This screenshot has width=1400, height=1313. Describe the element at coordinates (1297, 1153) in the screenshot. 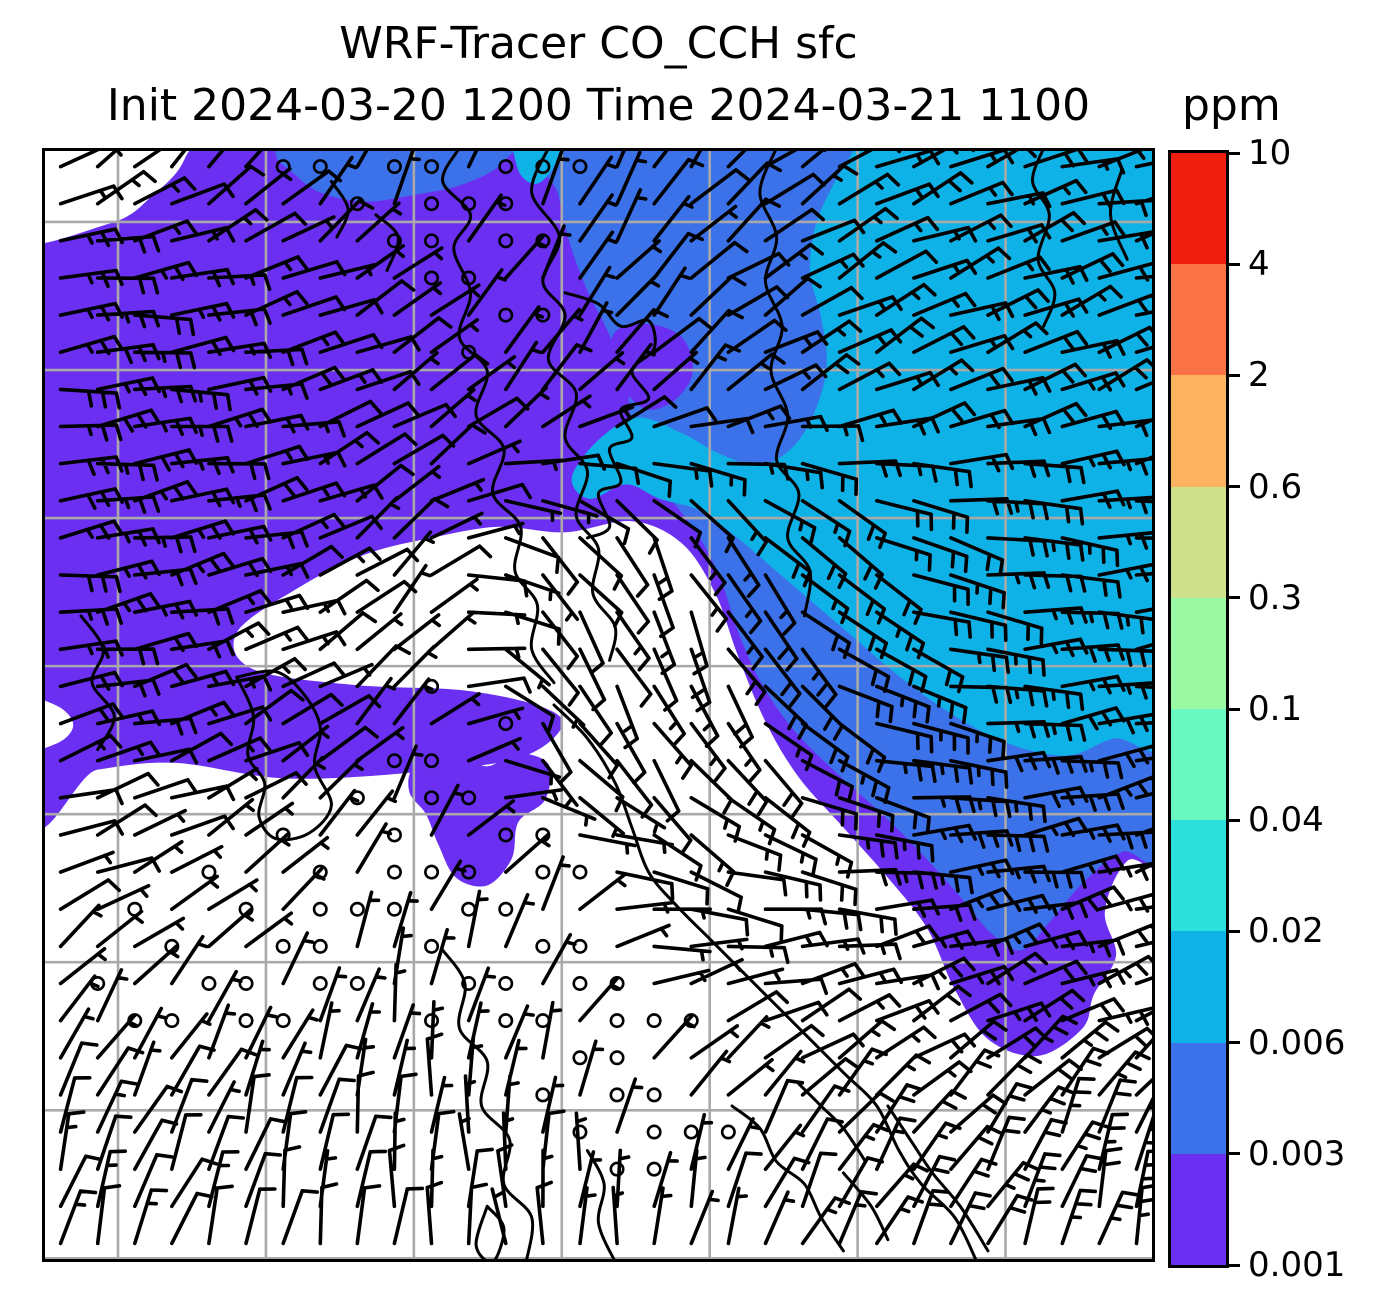

I see `colorbar-tick-label: 0.003` at that location.